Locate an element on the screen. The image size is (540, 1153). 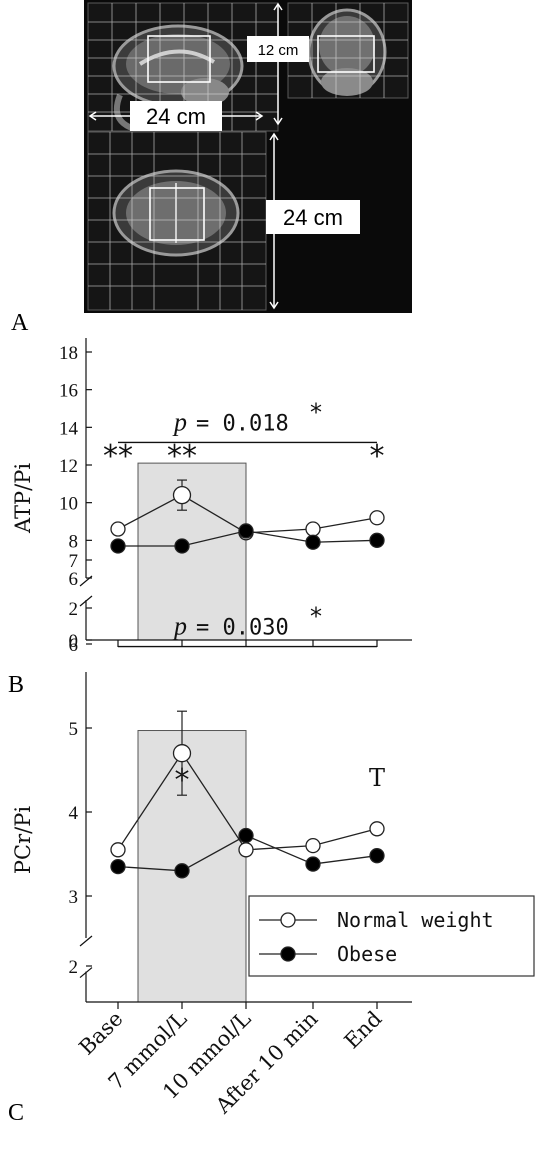
y-tick-label: 16 is located at coordinates (68, 391).